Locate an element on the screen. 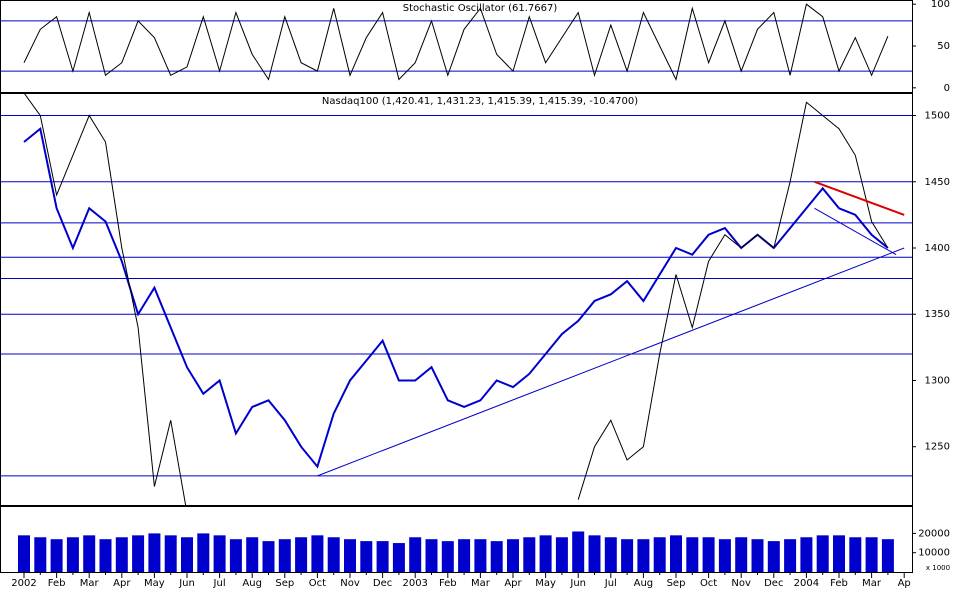 The height and width of the screenshot is (593, 954). y-tick-label: 20000 is located at coordinates (934, 533).